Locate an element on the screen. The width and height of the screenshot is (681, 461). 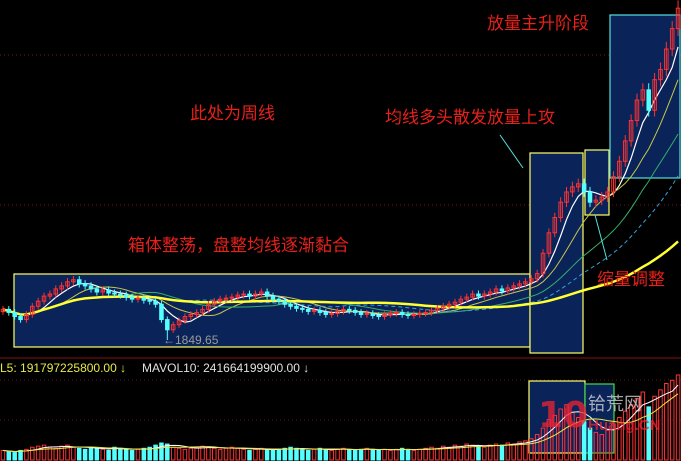
box-rise is located at coordinates (556, 253).